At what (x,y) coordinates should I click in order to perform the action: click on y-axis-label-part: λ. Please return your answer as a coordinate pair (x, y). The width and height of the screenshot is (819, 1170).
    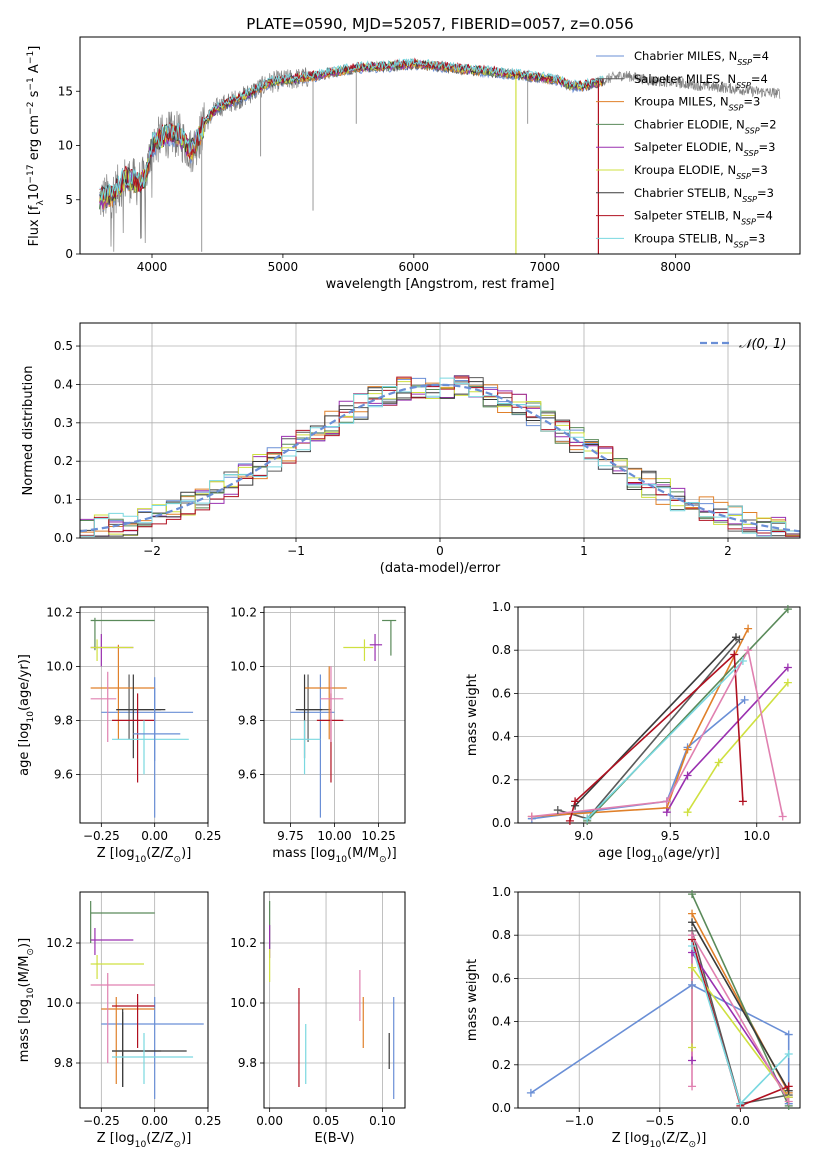
    Looking at the image, I should click on (41, 203).